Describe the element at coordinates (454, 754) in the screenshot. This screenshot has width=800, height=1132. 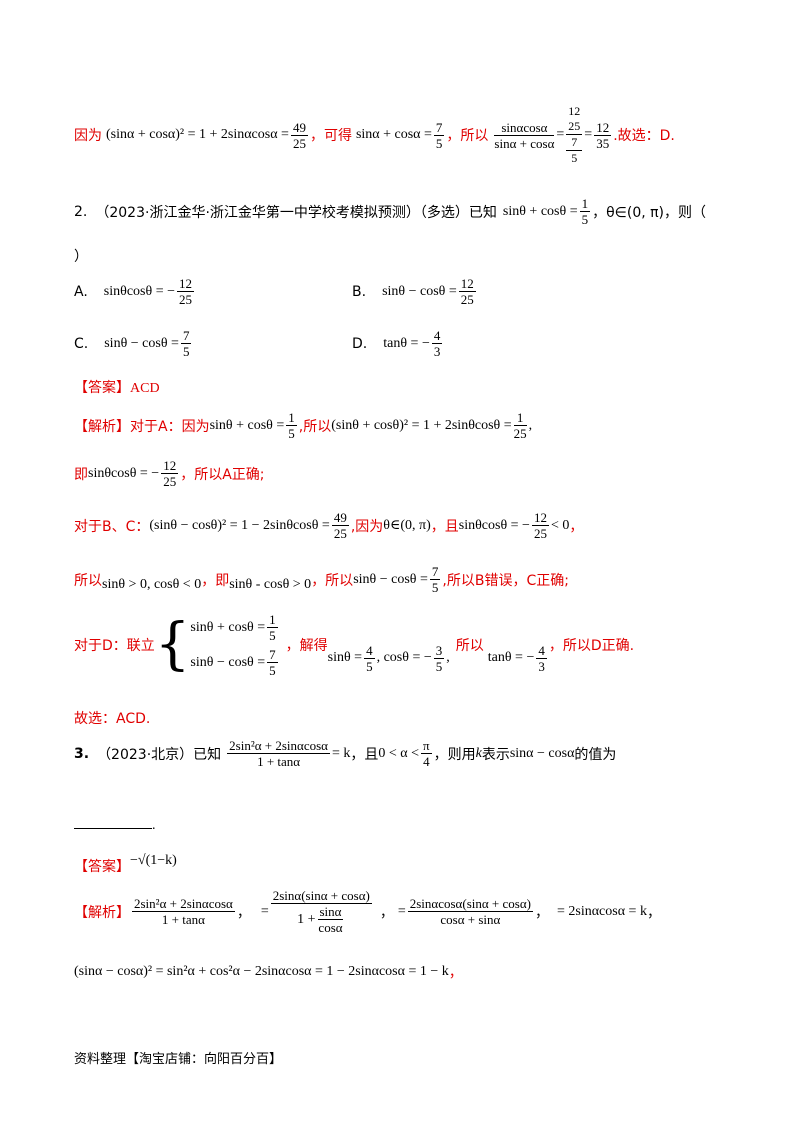
I see `q3-text: ，则用` at that location.